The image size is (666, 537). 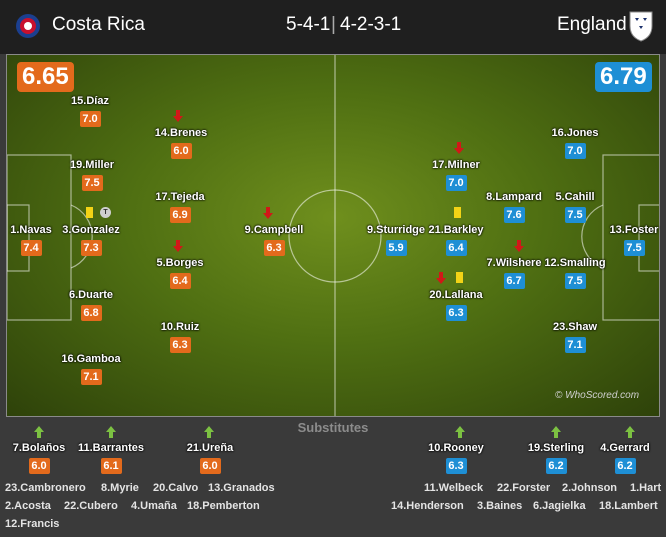 I want to click on player-rating: 7.3, so click(x=91, y=248).